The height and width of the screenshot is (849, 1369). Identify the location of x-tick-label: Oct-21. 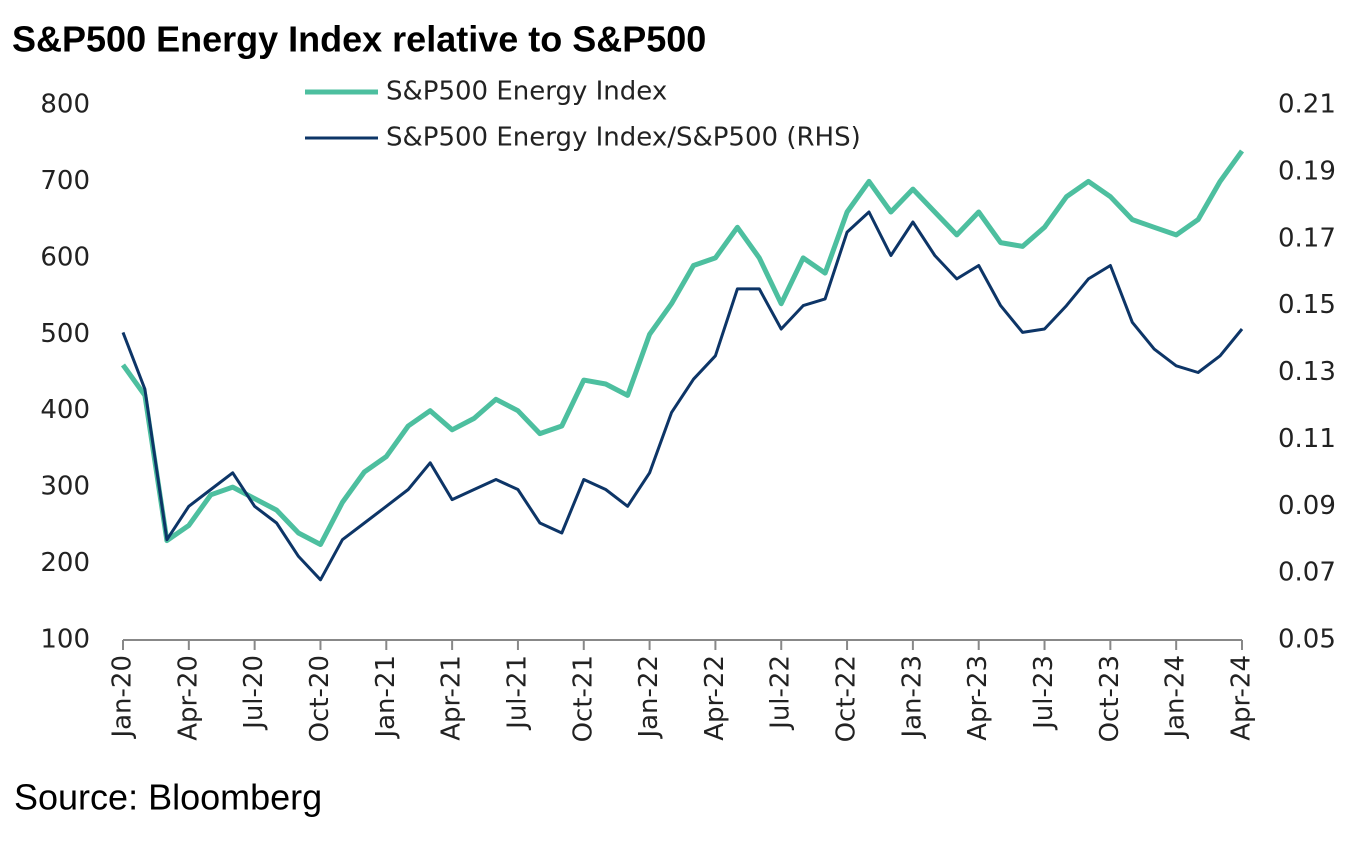
(583, 698).